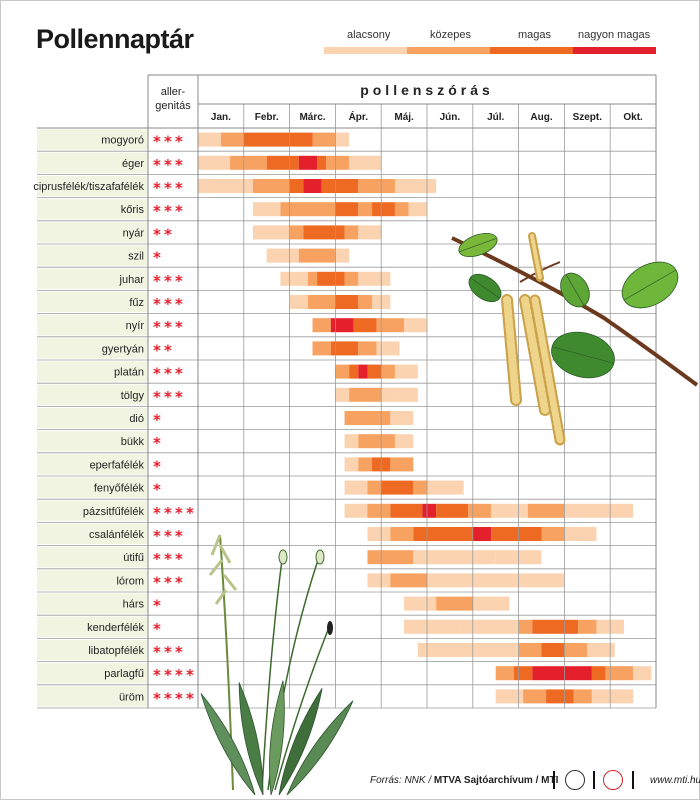 The width and height of the screenshot is (700, 800). I want to click on plant-name-label: tölgy, so click(133, 396).